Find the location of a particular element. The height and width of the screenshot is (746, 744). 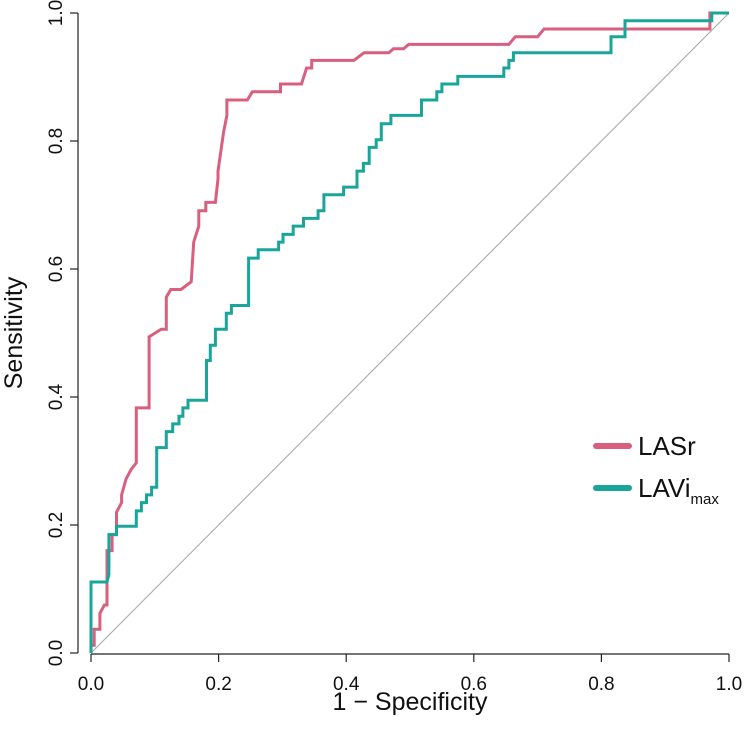

x-tick-label: 1.0 is located at coordinates (729, 684).